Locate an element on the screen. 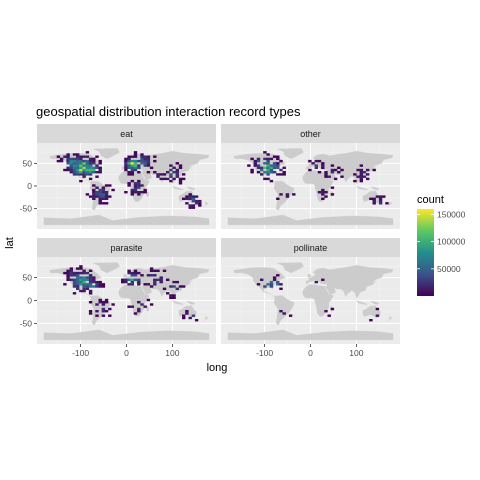  y-tick-label: 50 is located at coordinates (28, 278).